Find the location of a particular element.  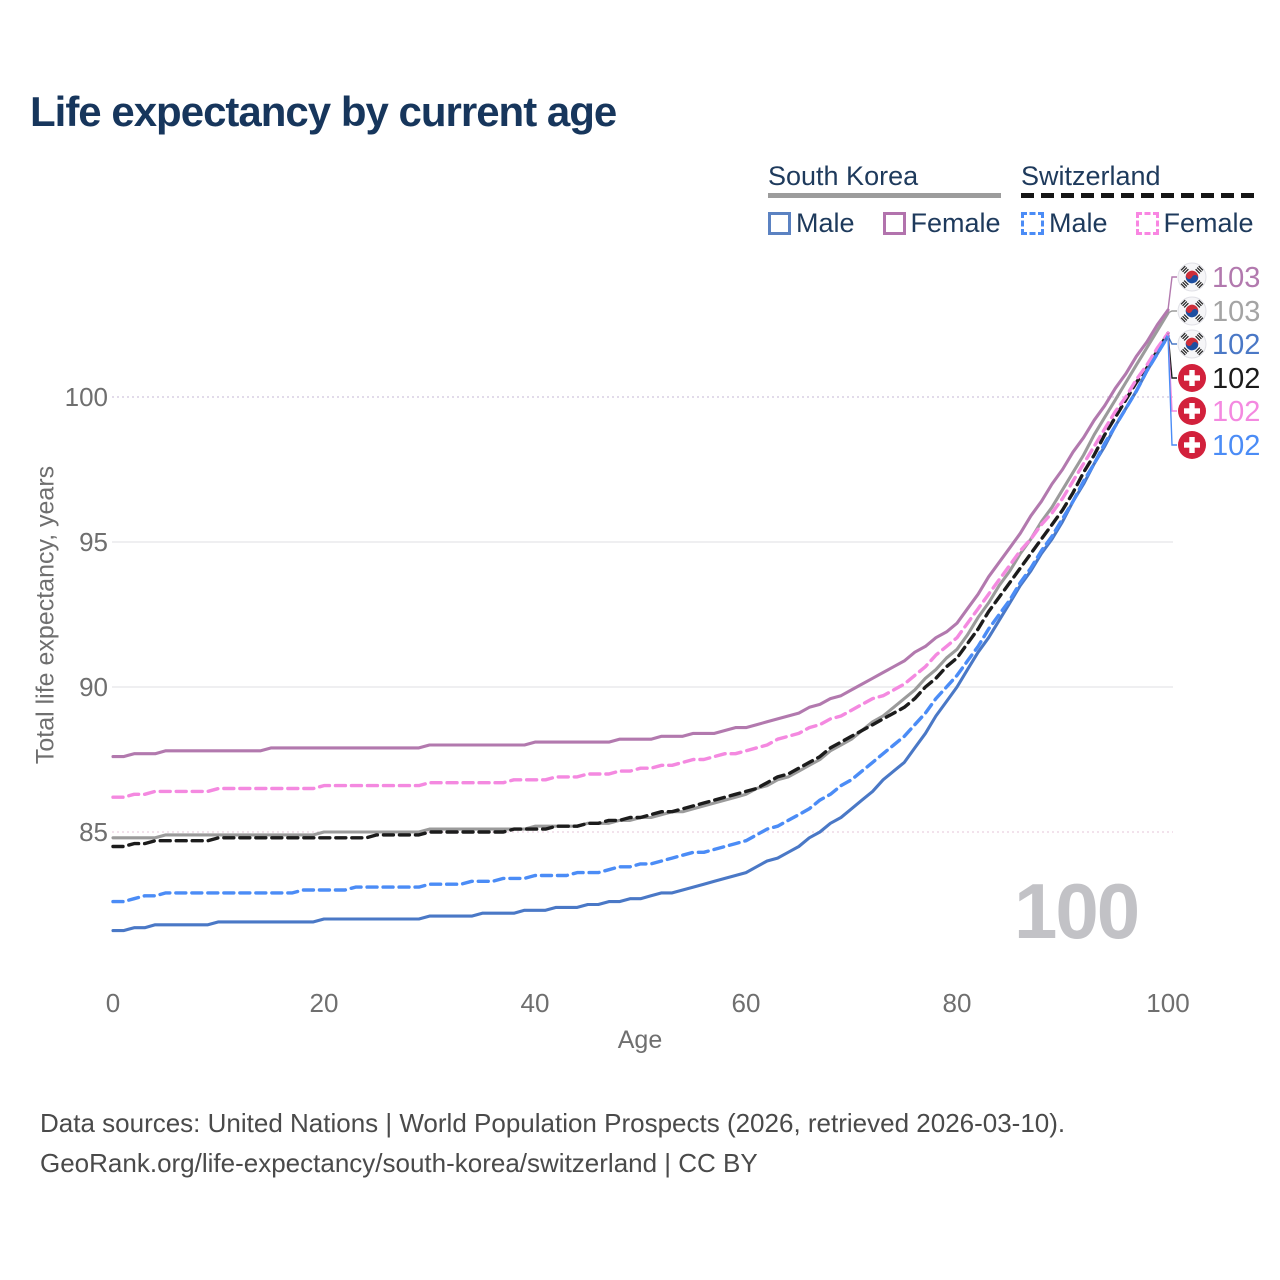

end-label-value-switzerland-male: 102 is located at coordinates (1236, 446).